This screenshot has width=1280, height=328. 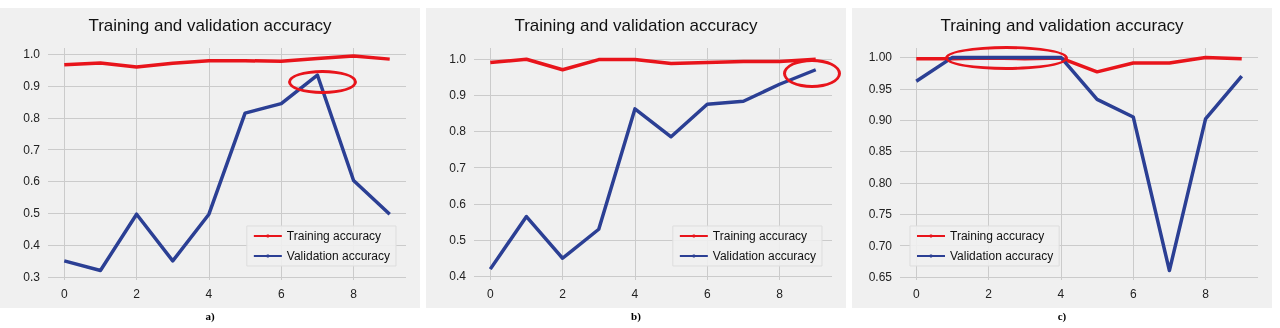 I want to click on y-tick-label: 0.95, so click(x=880, y=88).